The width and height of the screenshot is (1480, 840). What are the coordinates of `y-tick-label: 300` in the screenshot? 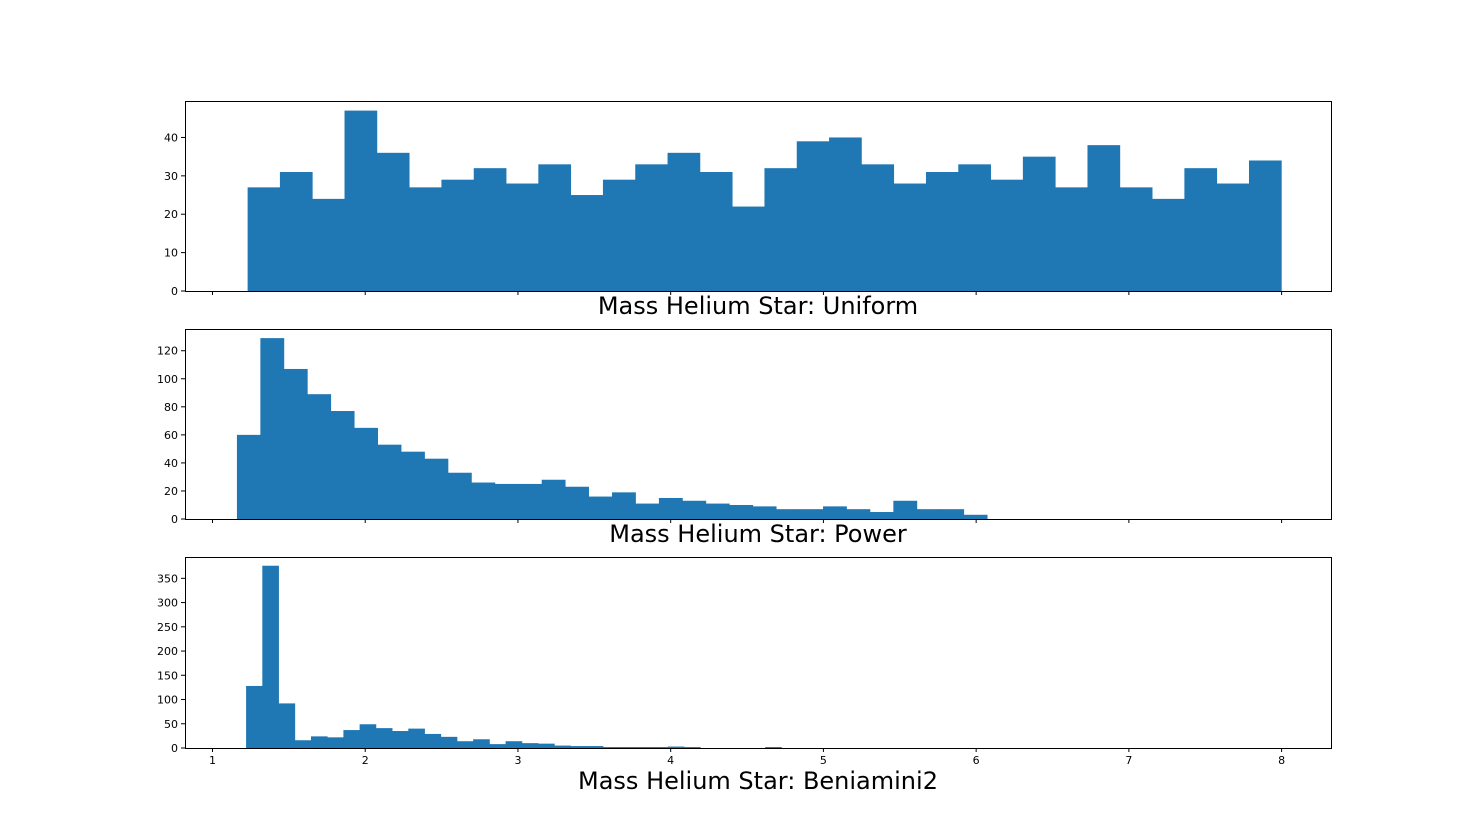 It's located at (167, 603).